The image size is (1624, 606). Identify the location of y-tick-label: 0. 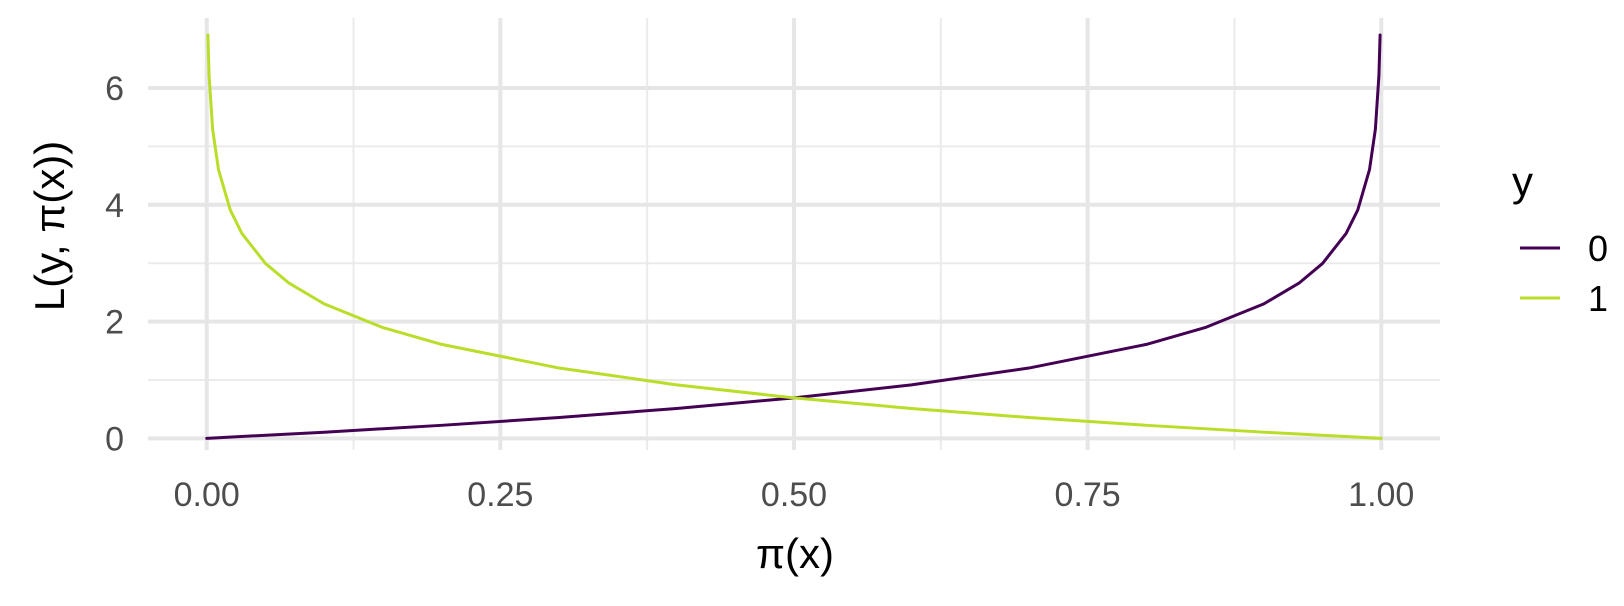
(114, 439).